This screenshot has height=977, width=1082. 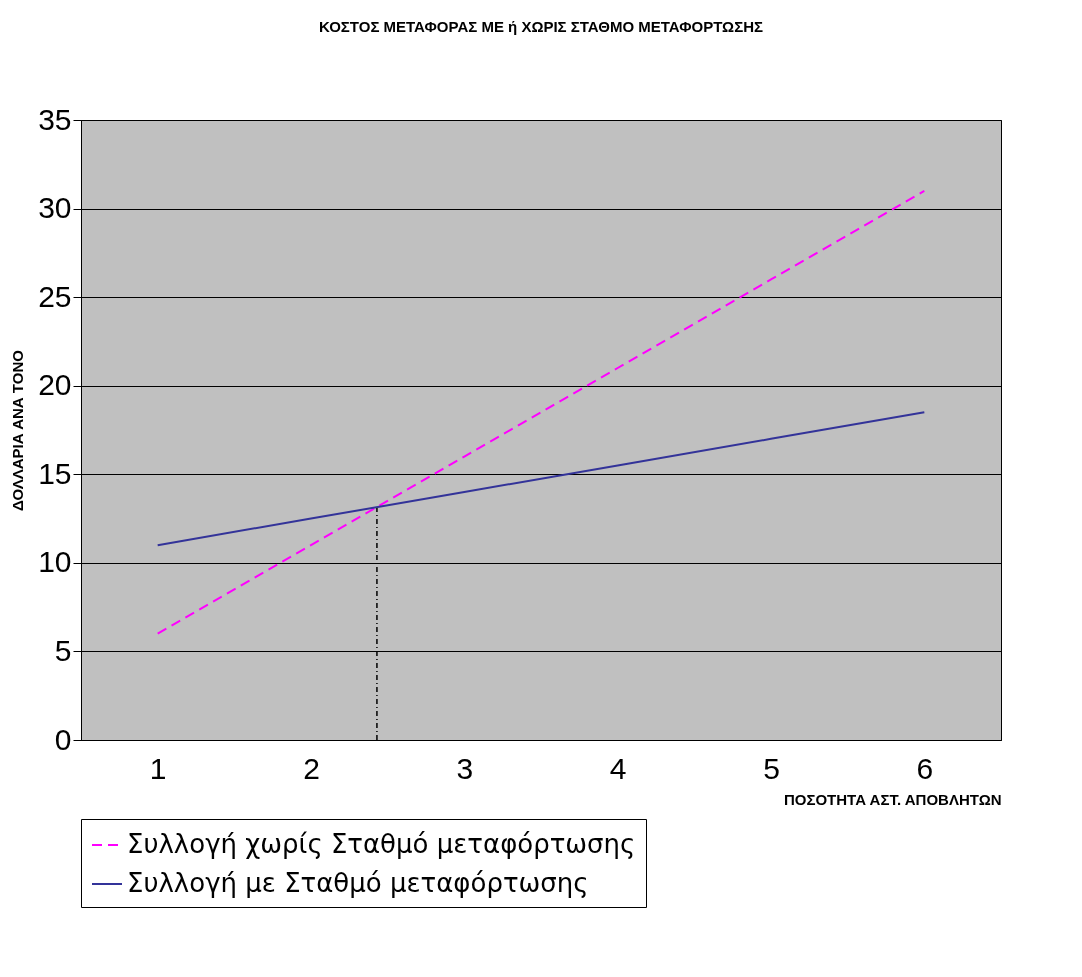 What do you see at coordinates (771, 768) in the screenshot?
I see `x-tick-label: 5` at bounding box center [771, 768].